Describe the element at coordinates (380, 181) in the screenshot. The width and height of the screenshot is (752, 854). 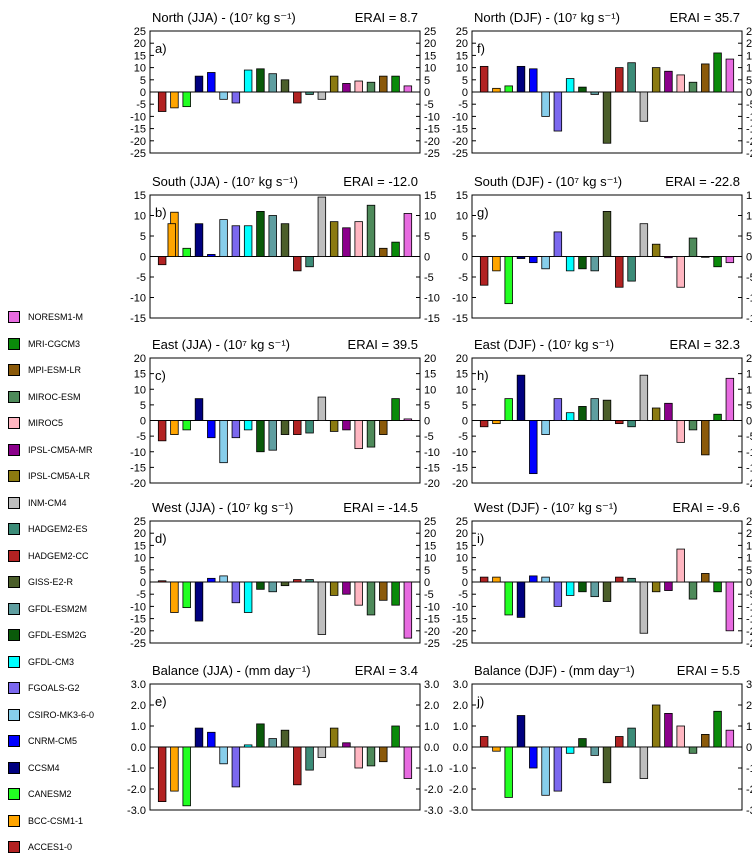
I see `erai-label: ERAI = -12.0` at that location.